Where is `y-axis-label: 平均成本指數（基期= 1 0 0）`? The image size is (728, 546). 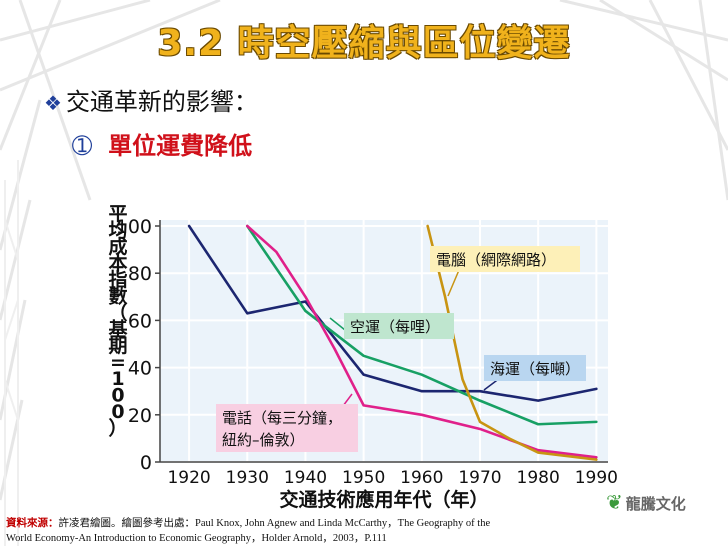 y-axis-label: 平均成本指數（基期= 1 0 0） is located at coordinates (117, 321).